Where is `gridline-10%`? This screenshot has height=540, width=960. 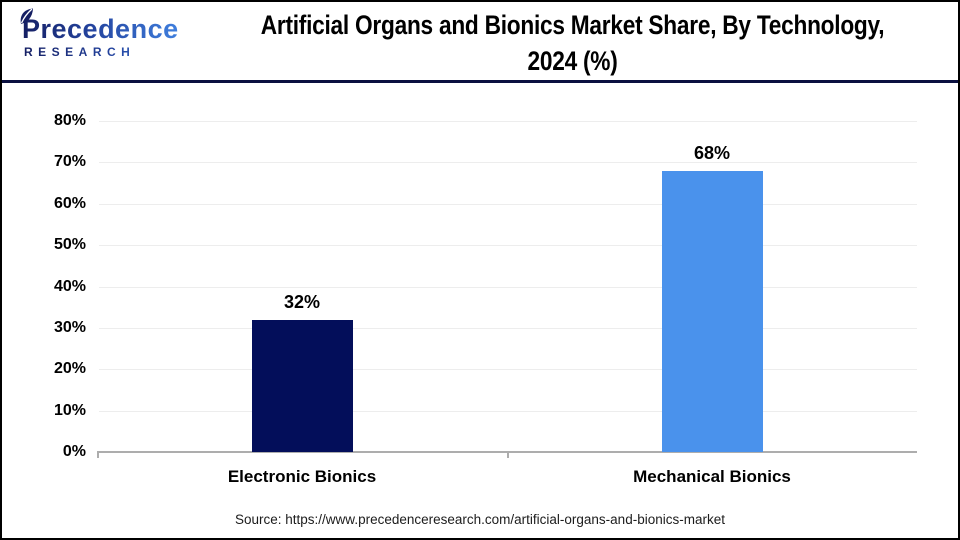
gridline-10% is located at coordinates (508, 411).